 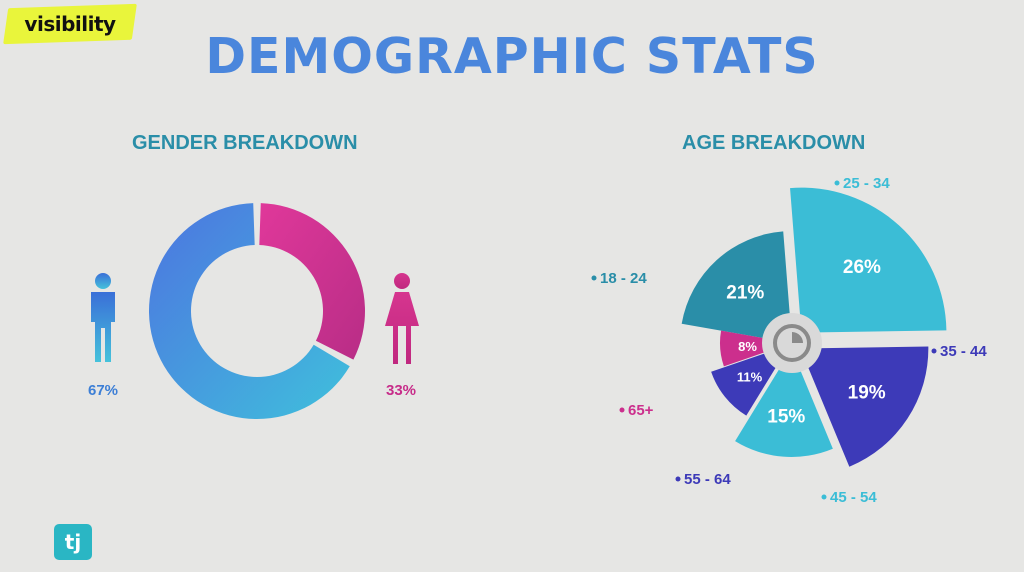 I want to click on age-legend-label: 18 - 24, so click(x=623, y=278).